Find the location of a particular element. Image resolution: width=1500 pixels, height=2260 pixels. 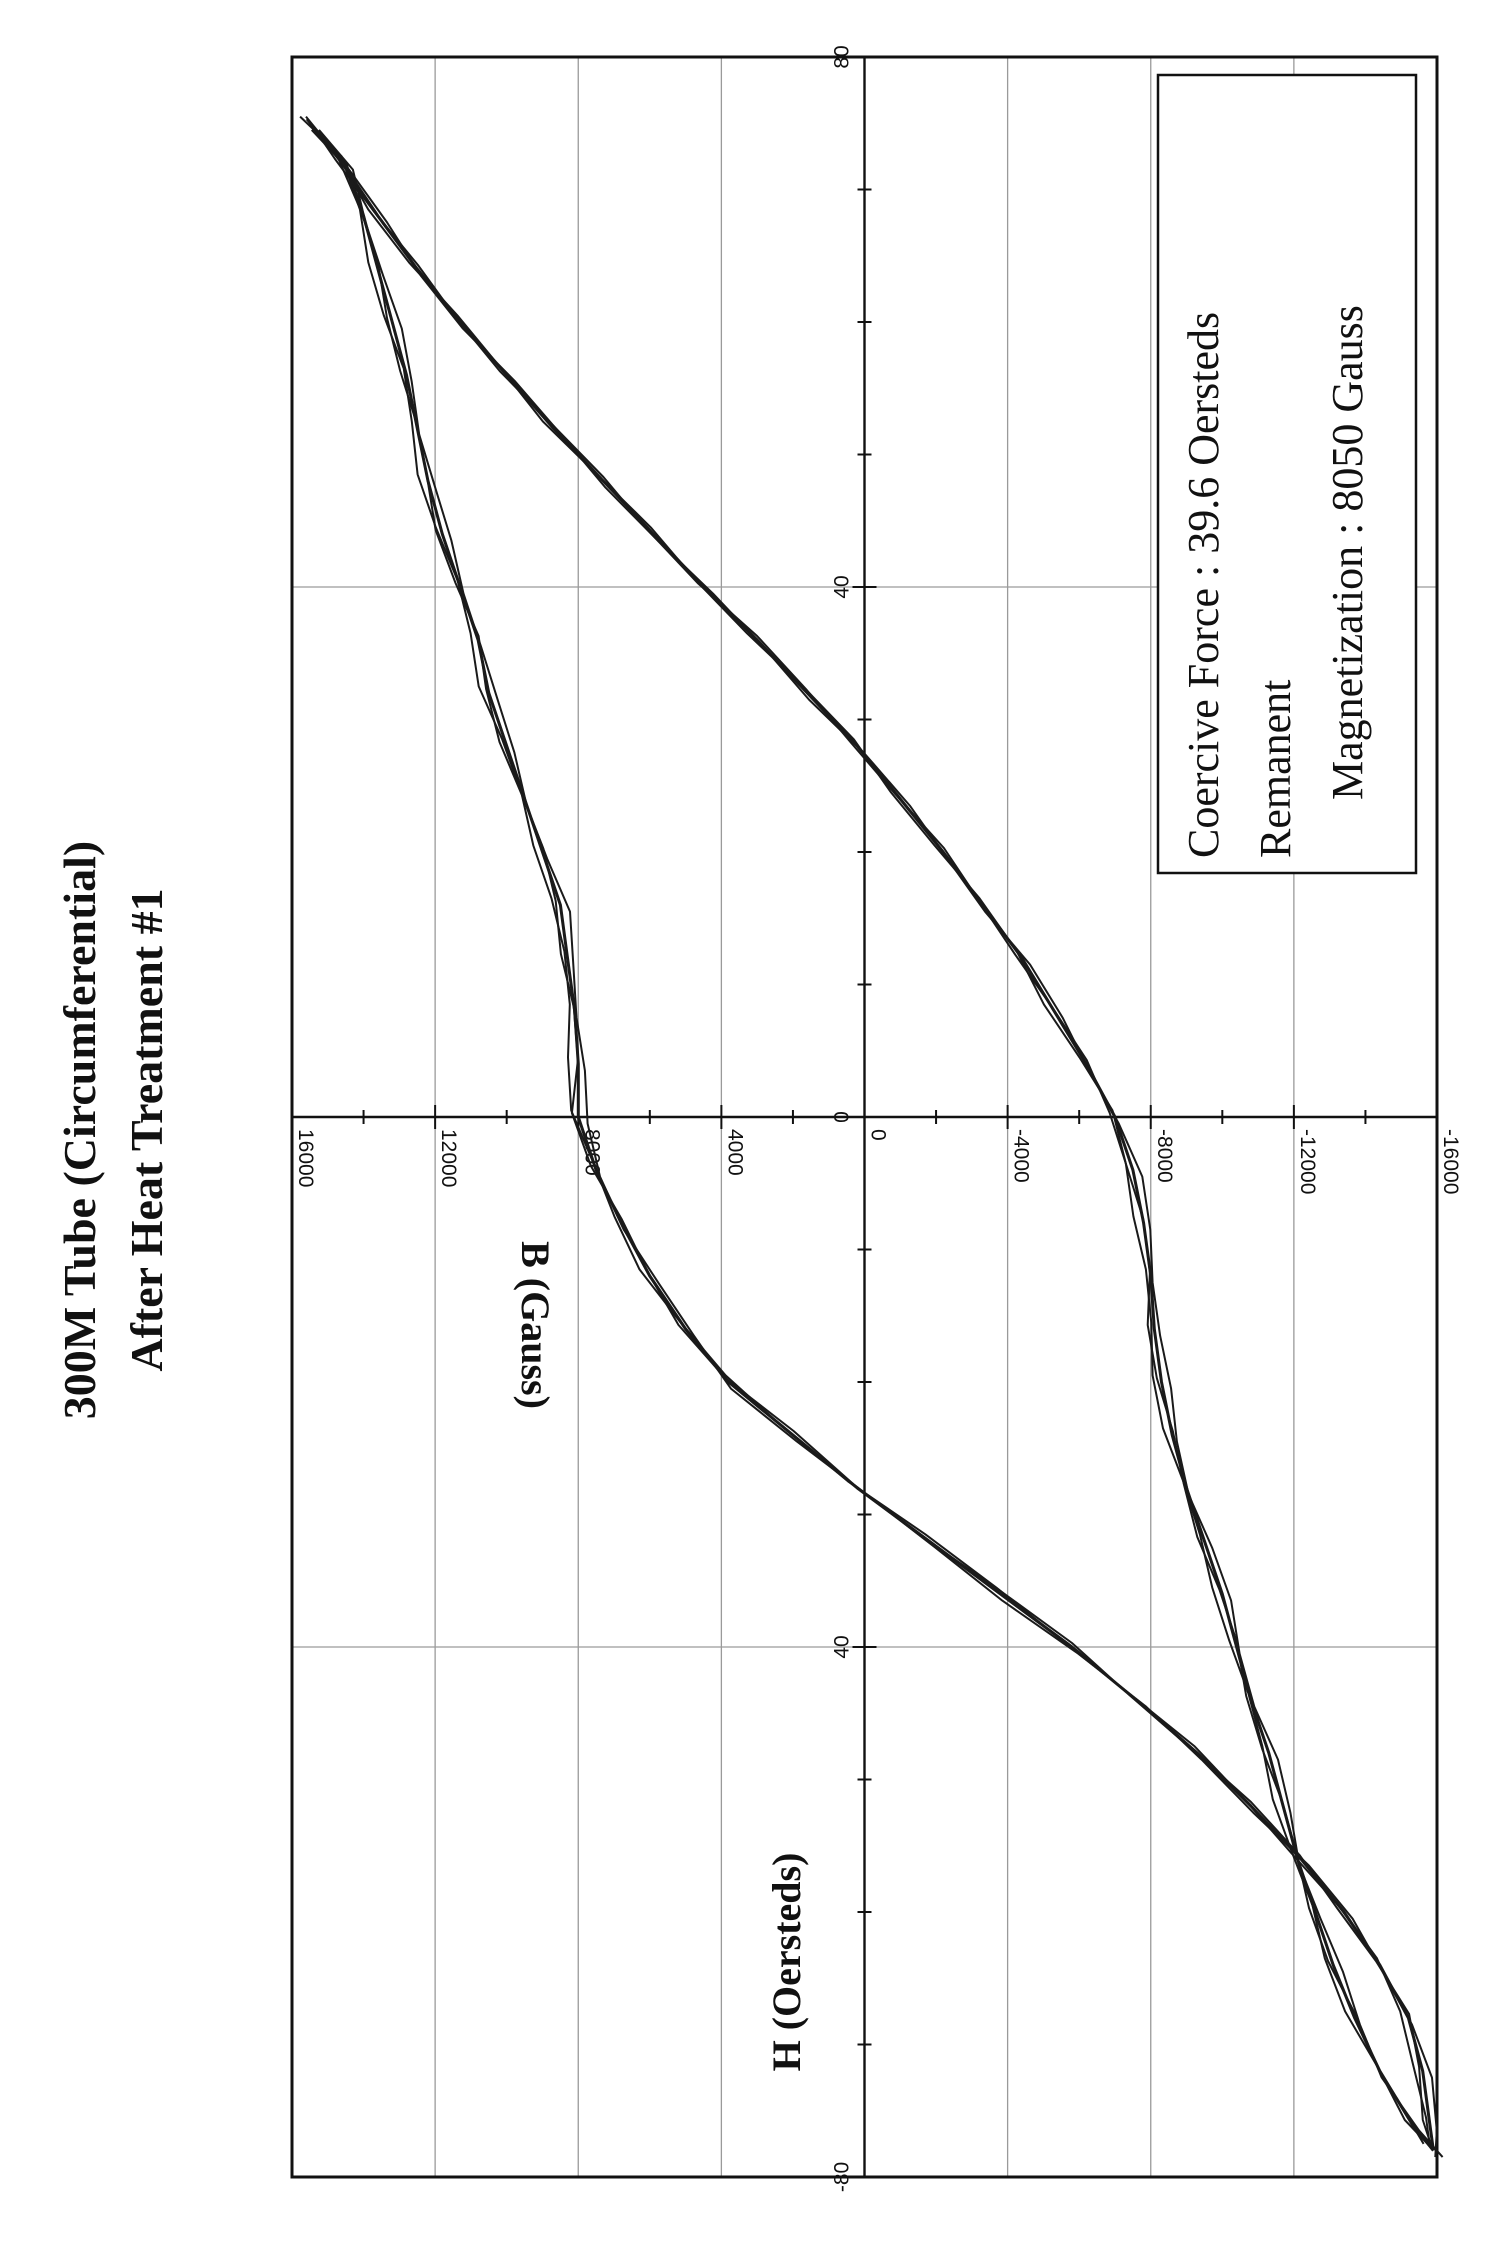

annotation-magnetization: Magnetization : 8050 Gauss is located at coordinates (1347, 552).